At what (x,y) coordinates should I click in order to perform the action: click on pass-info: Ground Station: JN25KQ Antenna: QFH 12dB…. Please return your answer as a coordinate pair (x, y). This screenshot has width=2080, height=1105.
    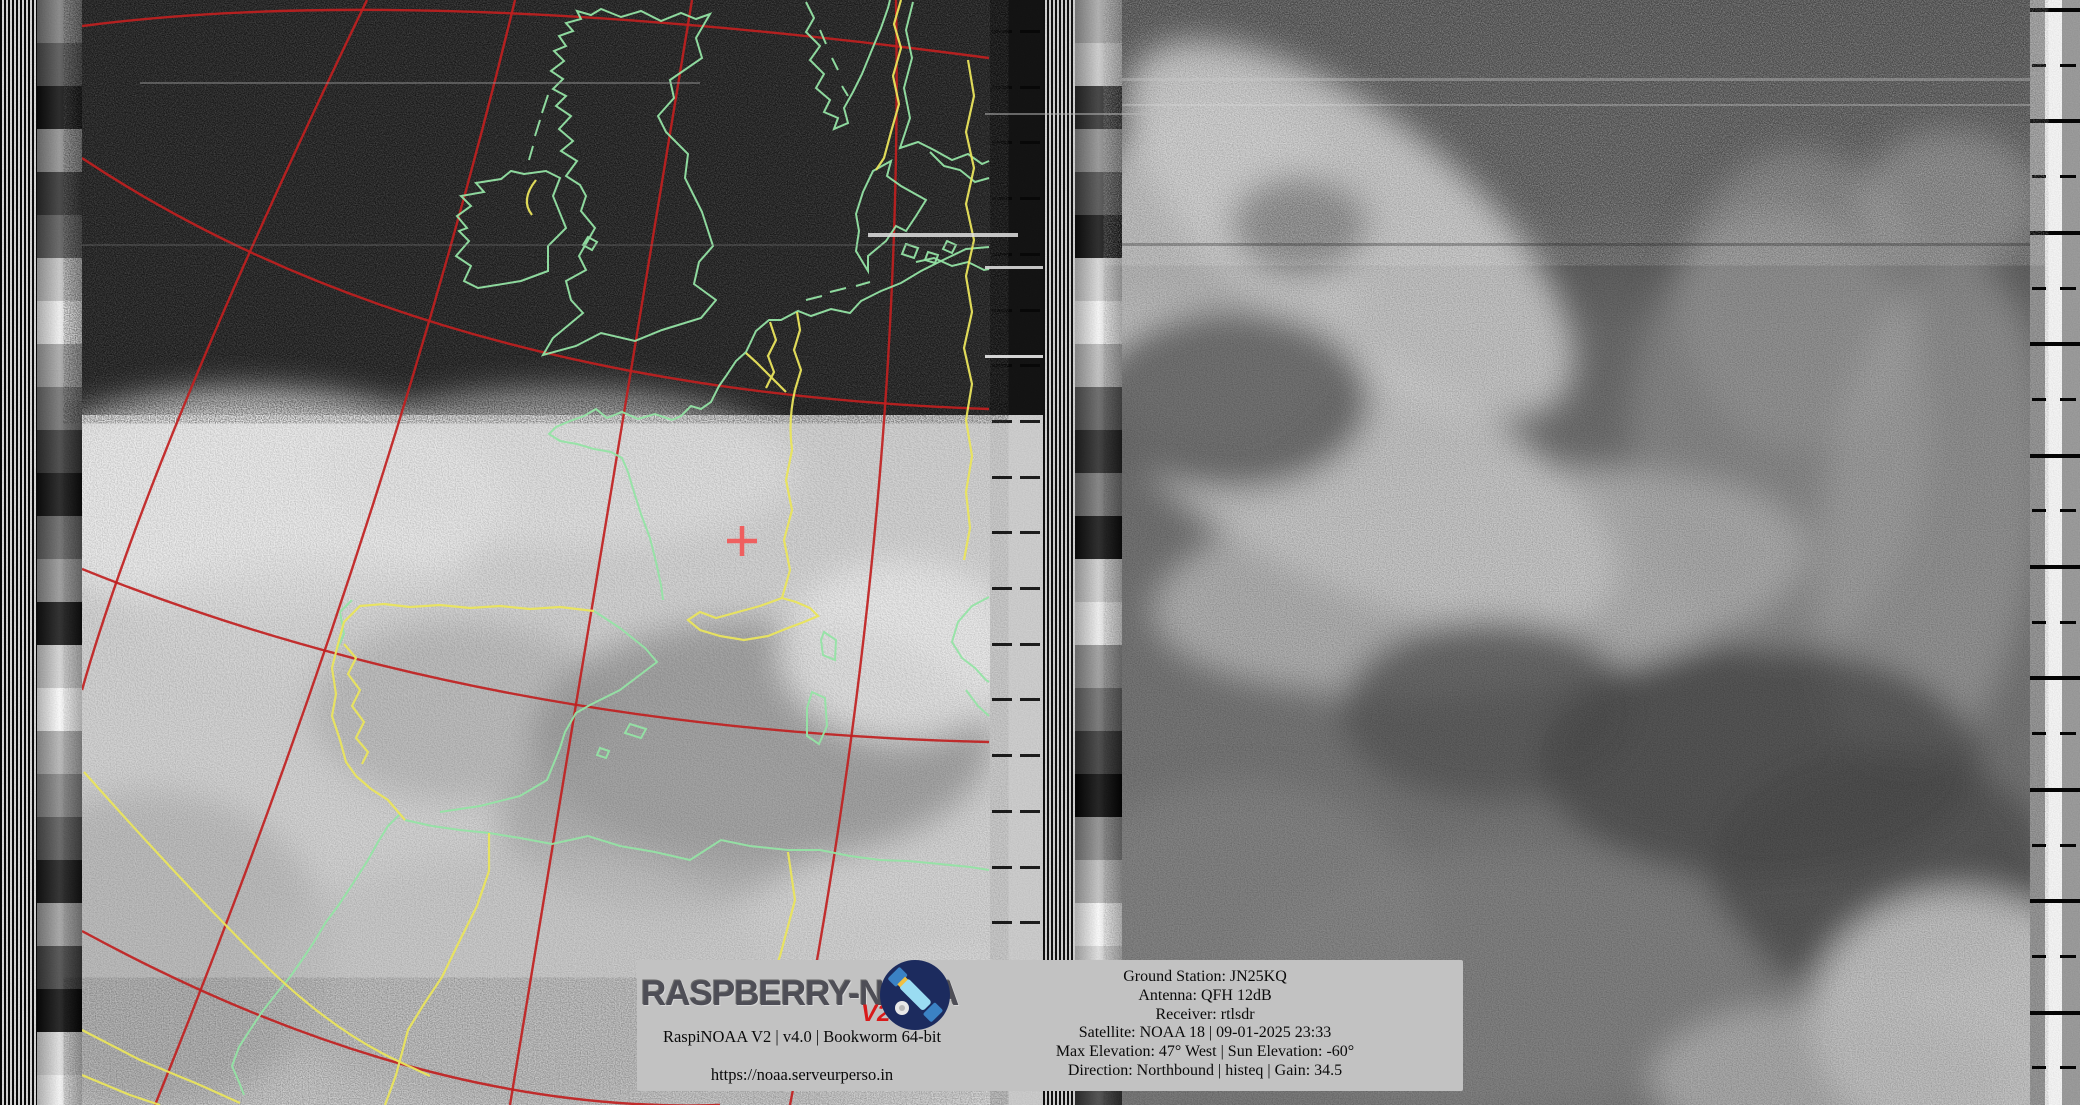
    Looking at the image, I should click on (1205, 1024).